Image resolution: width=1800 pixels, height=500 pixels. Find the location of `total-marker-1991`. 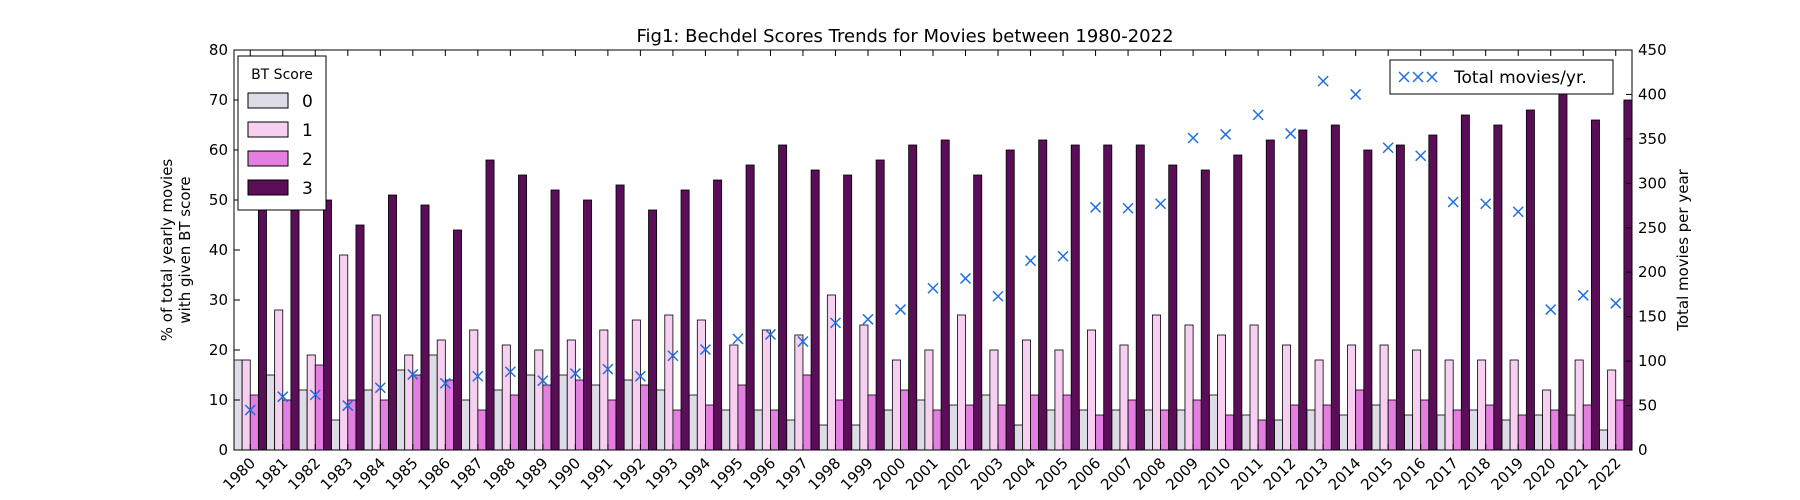

total-marker-1991 is located at coordinates (608, 369).